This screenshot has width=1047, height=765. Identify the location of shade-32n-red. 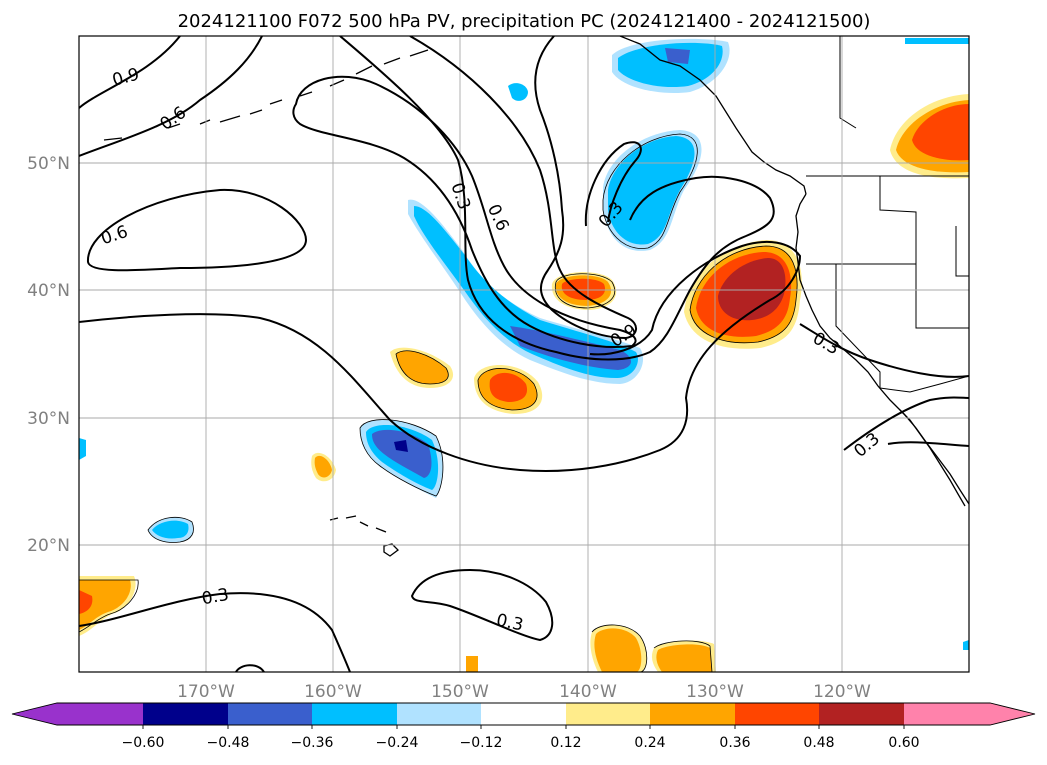
(508, 387).